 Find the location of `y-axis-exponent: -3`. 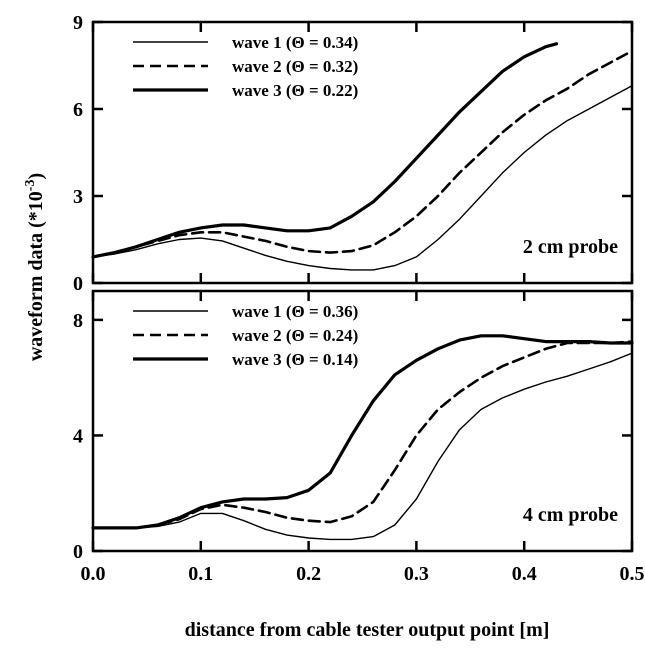

y-axis-exponent: -3 is located at coordinates (30, 186).